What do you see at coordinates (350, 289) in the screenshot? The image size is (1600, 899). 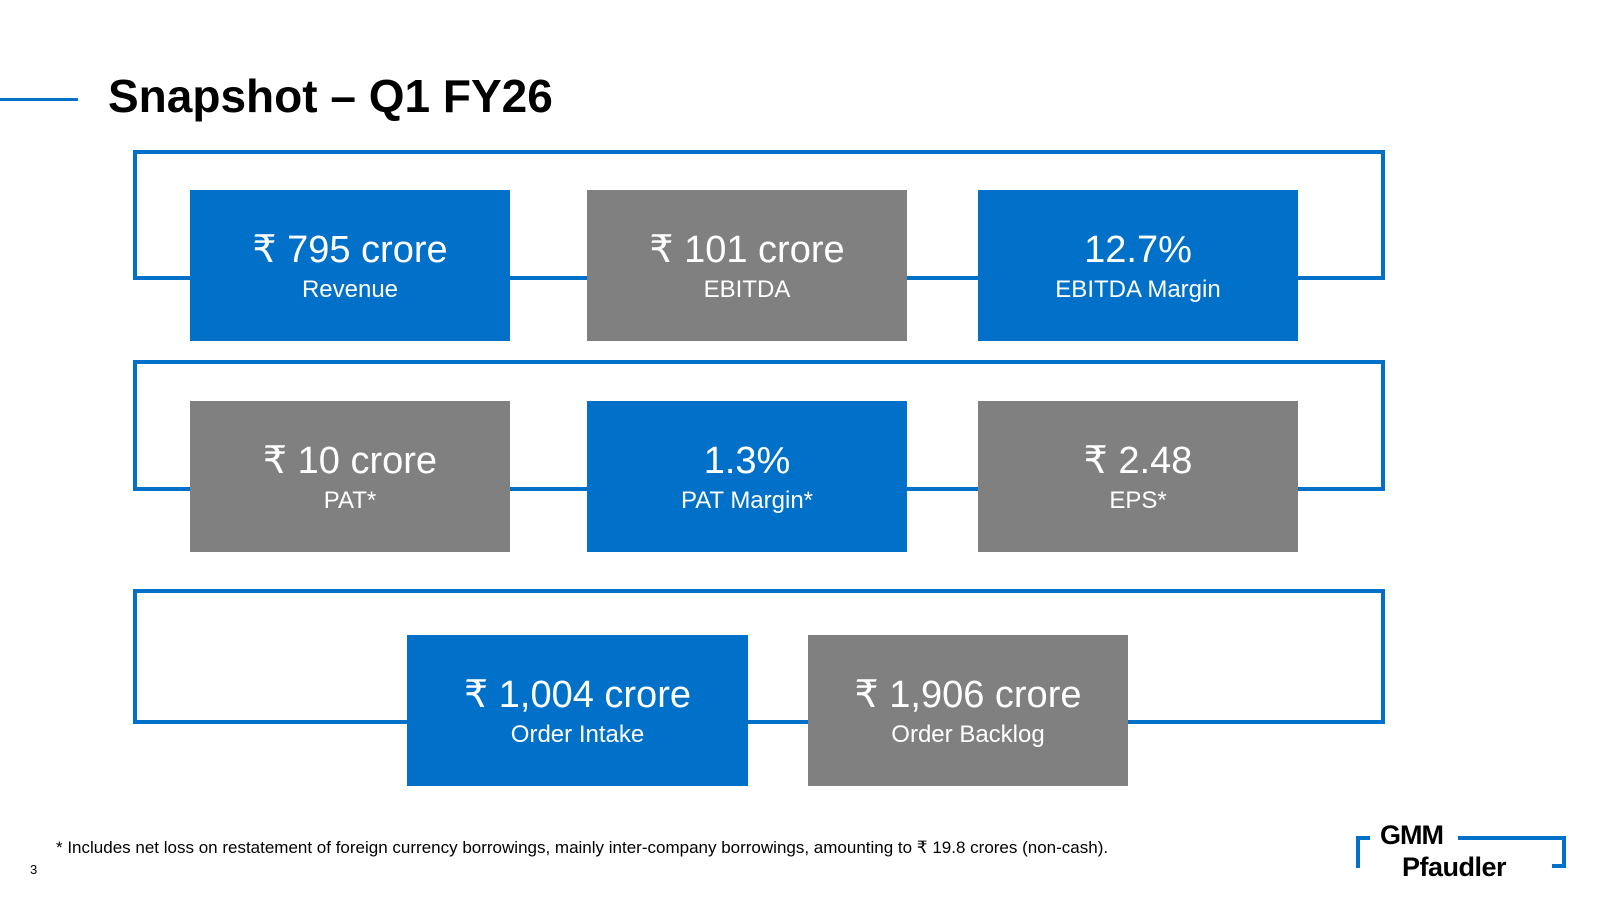 I see `kpi-label: Revenue` at bounding box center [350, 289].